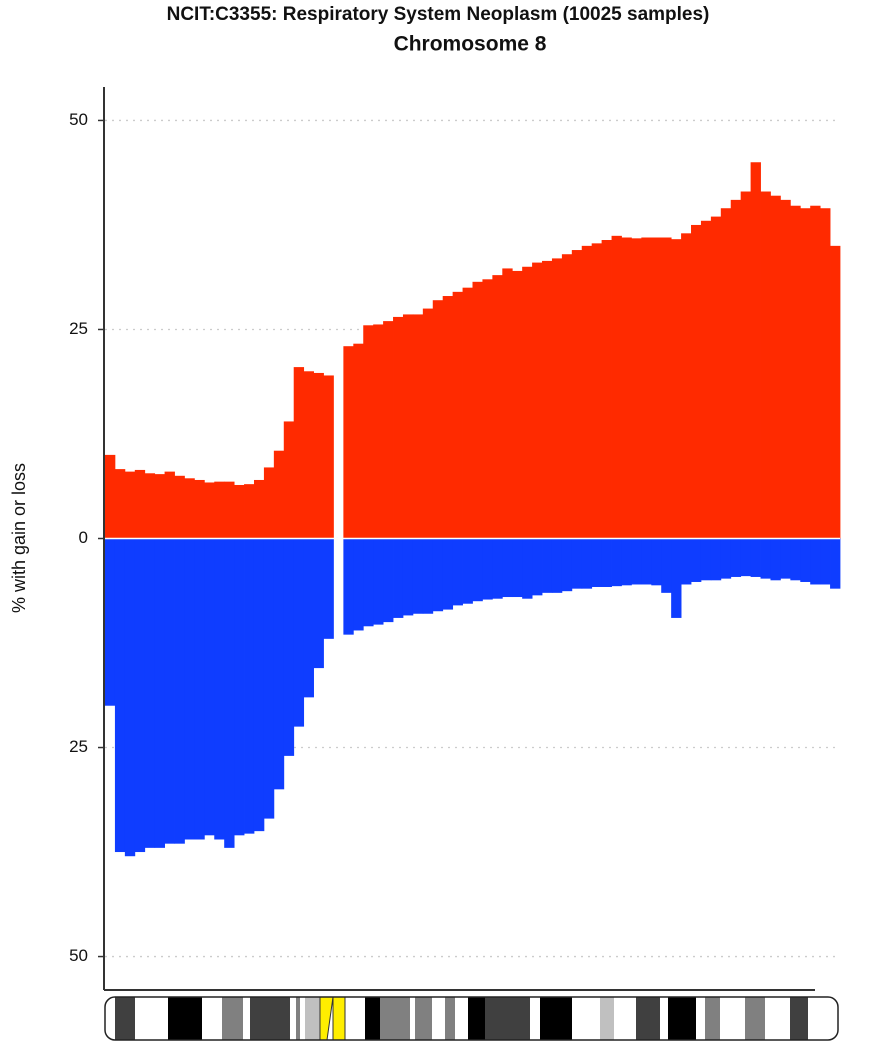  I want to click on ideogram, so click(471, 1018).